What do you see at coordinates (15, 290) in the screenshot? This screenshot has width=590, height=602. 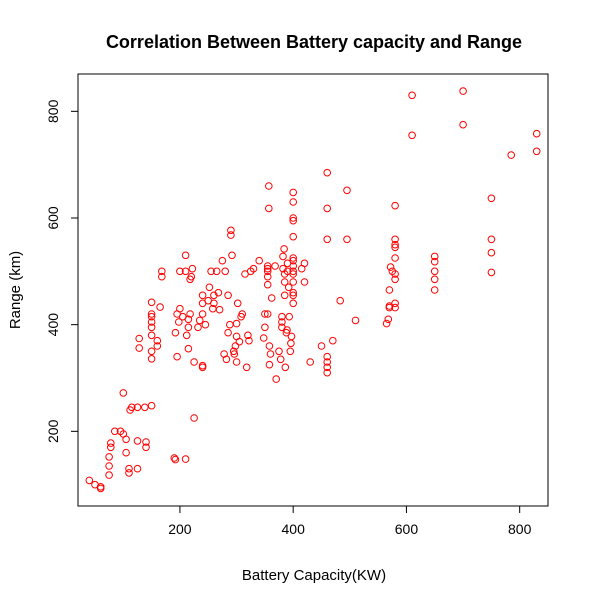 I see `y-axis-label: Range (km)` at bounding box center [15, 290].